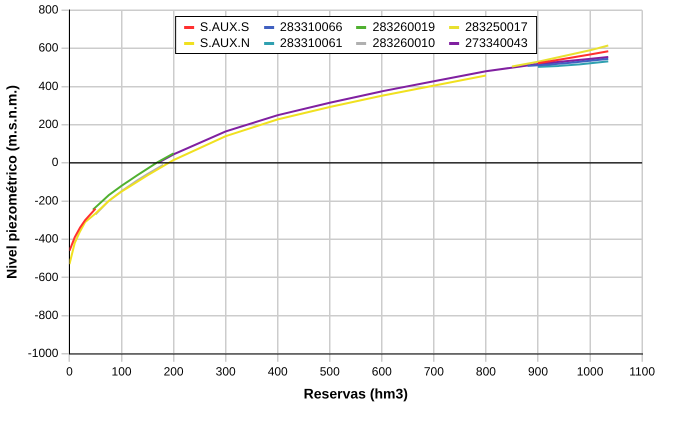 This screenshot has height=423, width=674. I want to click on legend-label: 283260019, so click(404, 27).